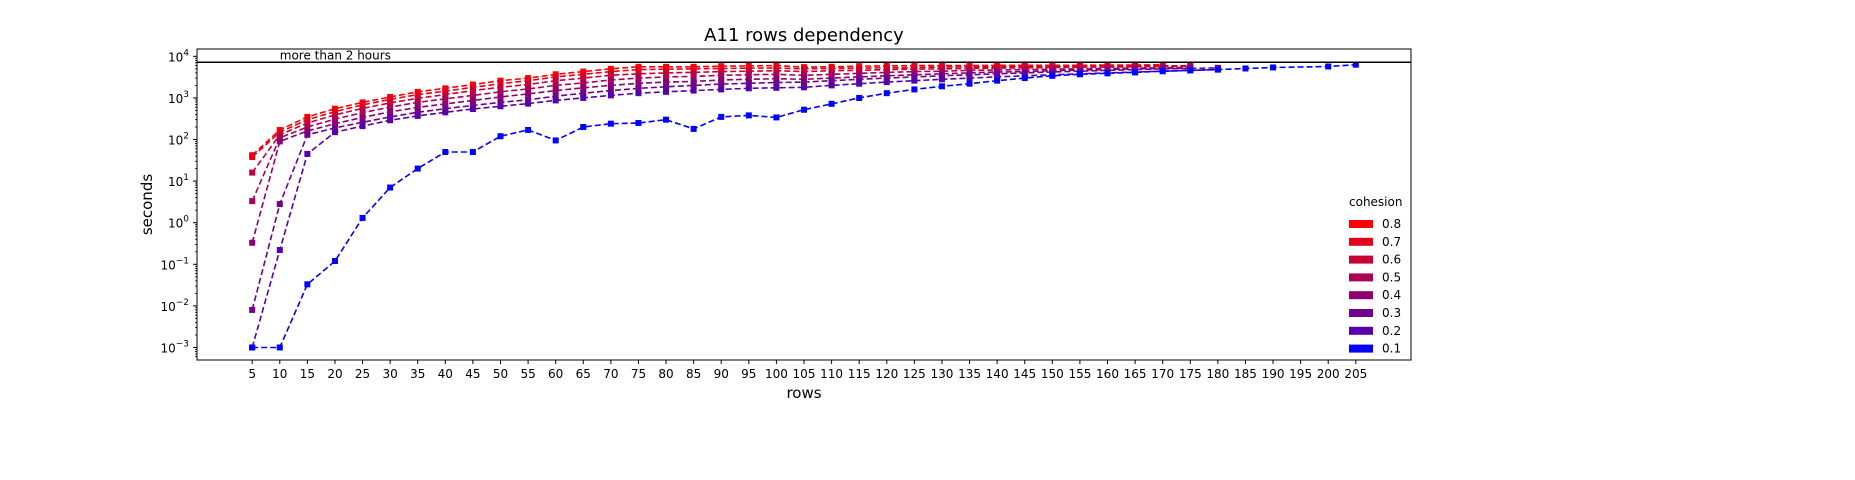 This screenshot has height=480, width=1855. I want to click on x-tick-label: 130, so click(942, 374).